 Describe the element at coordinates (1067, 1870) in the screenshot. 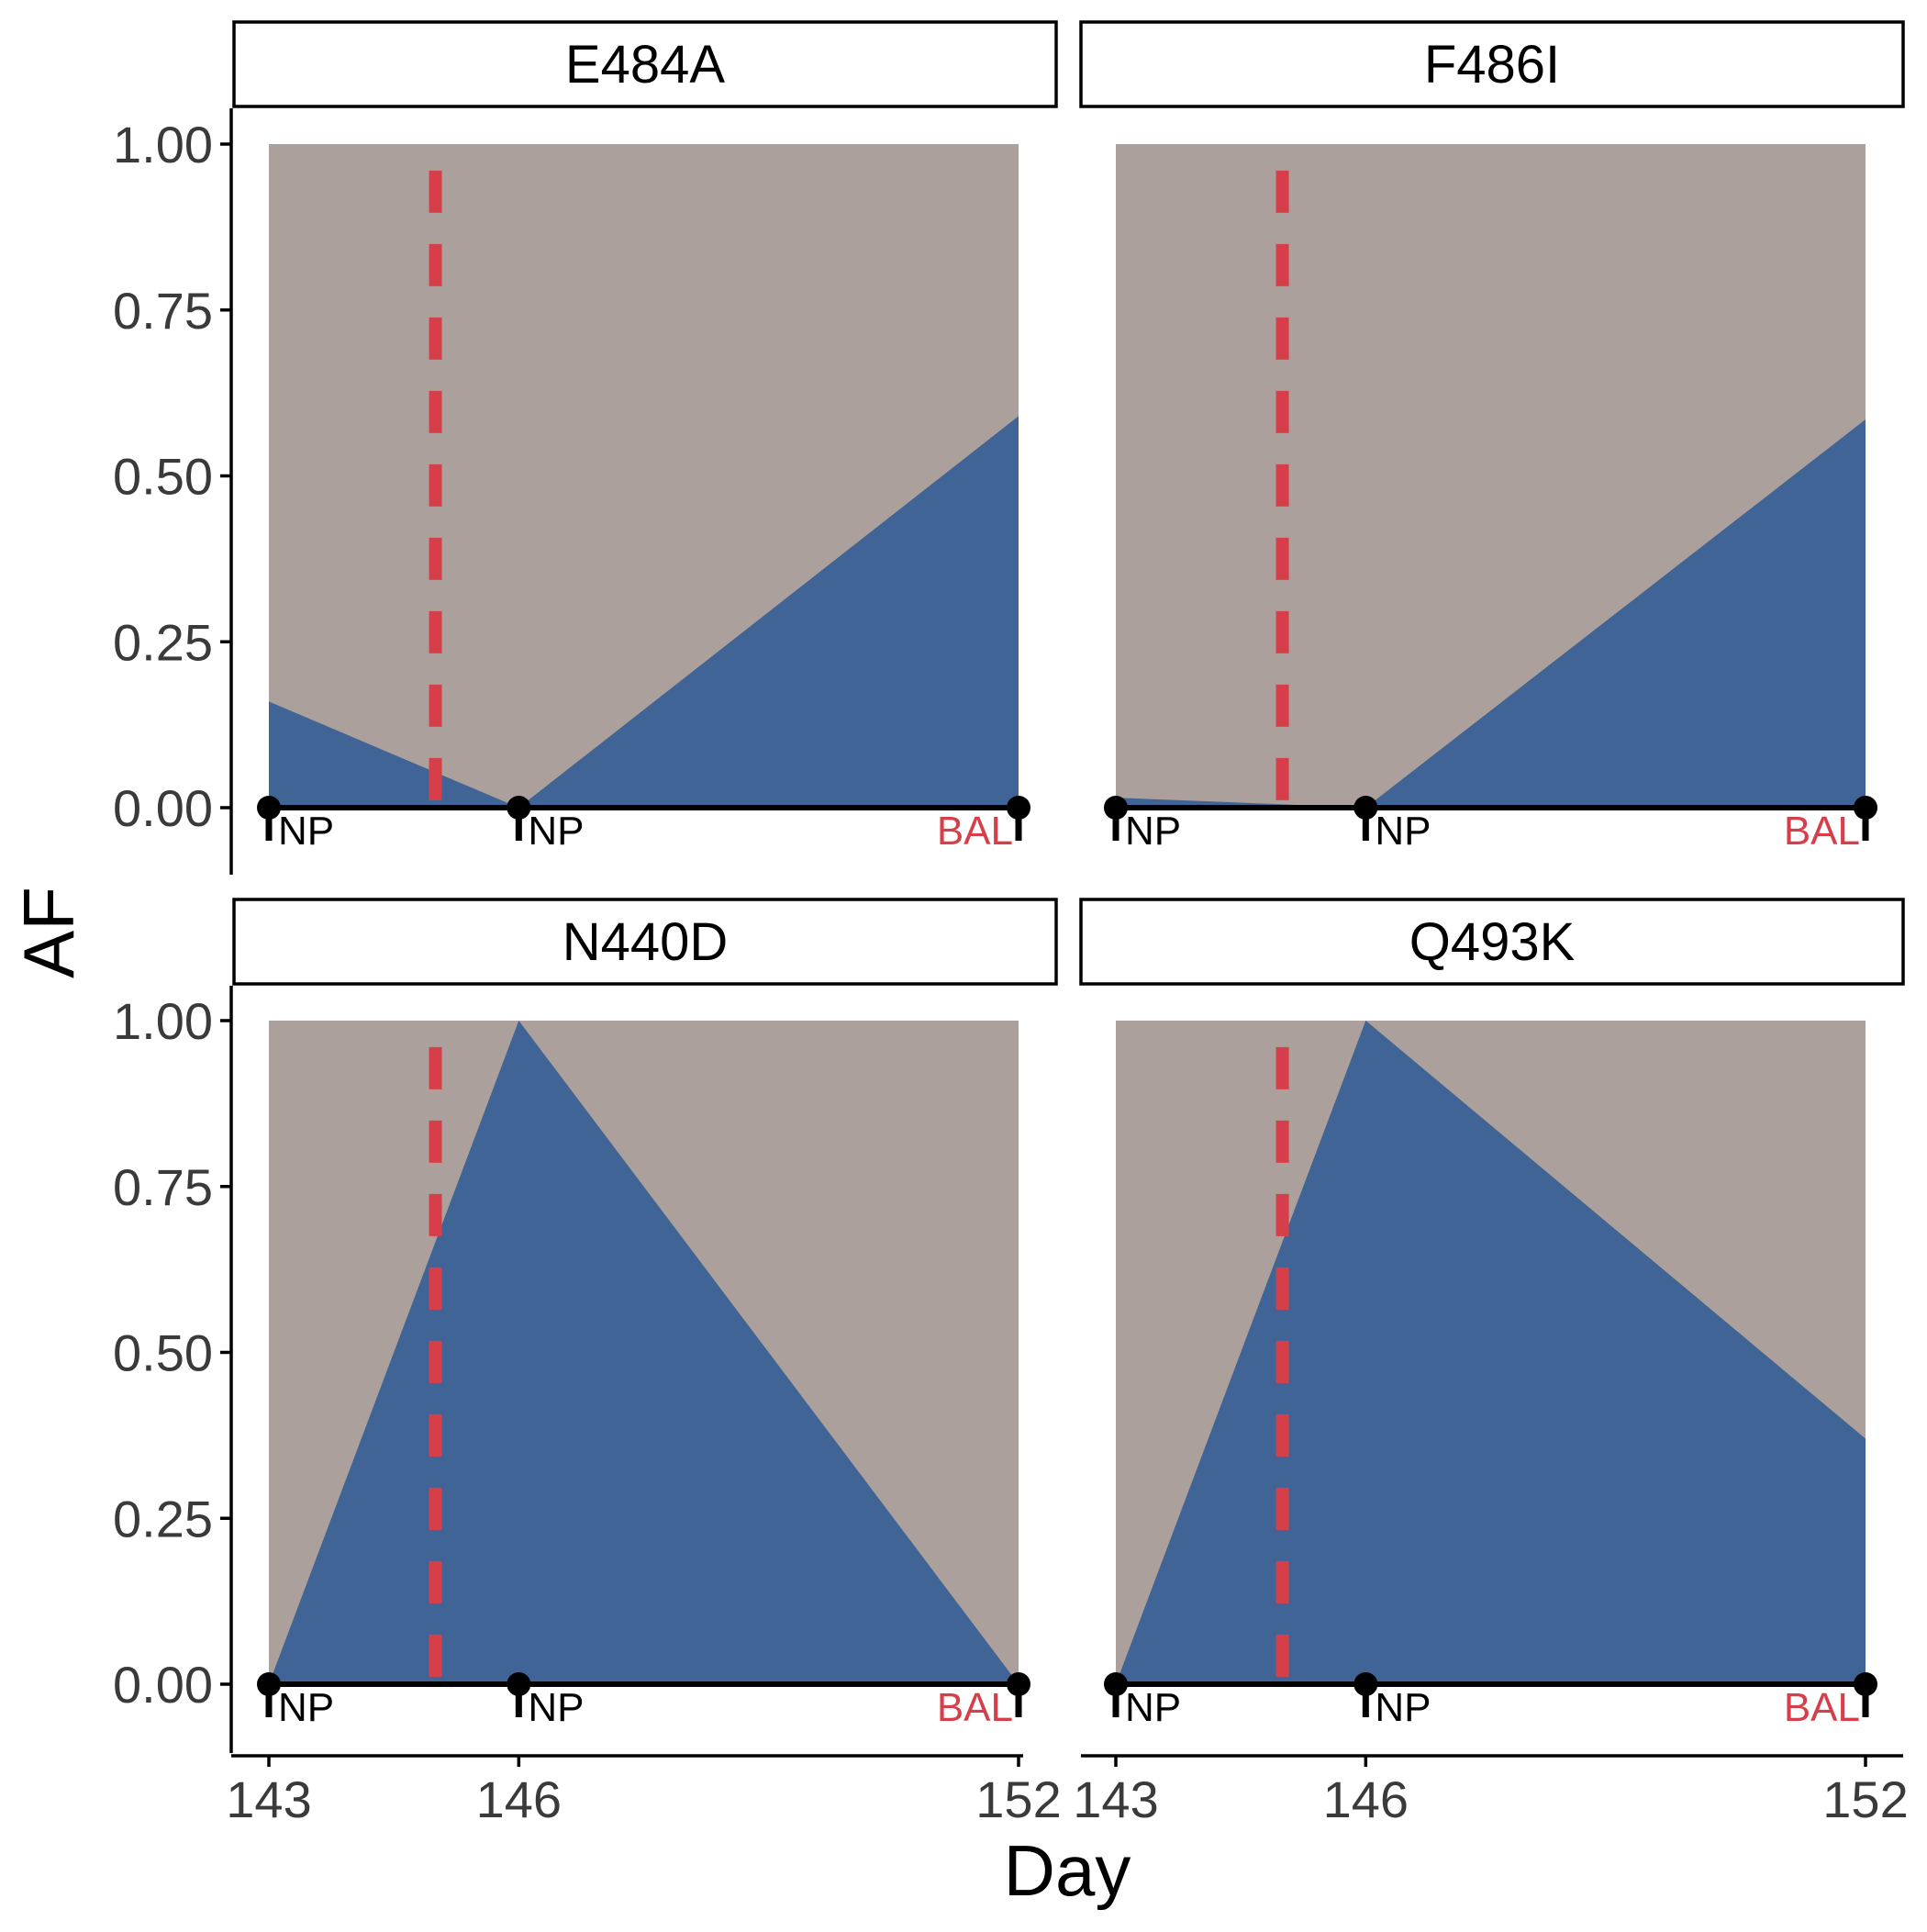

I see `x-axis-title: Day` at that location.